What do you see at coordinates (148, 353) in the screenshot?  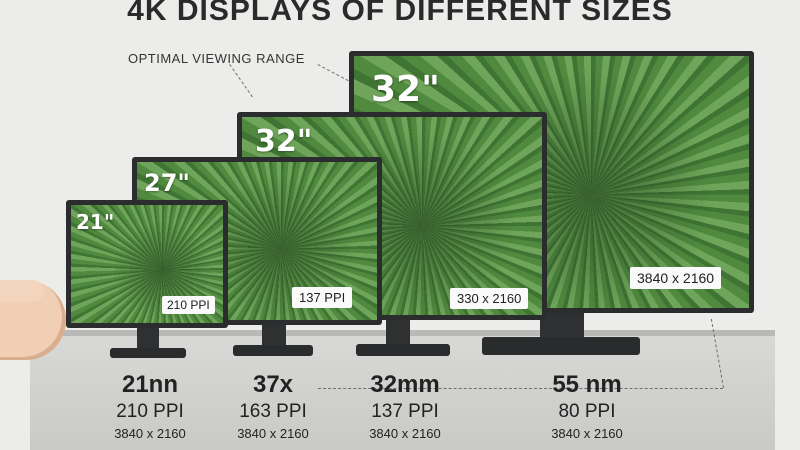 I see `monitor-1-base` at bounding box center [148, 353].